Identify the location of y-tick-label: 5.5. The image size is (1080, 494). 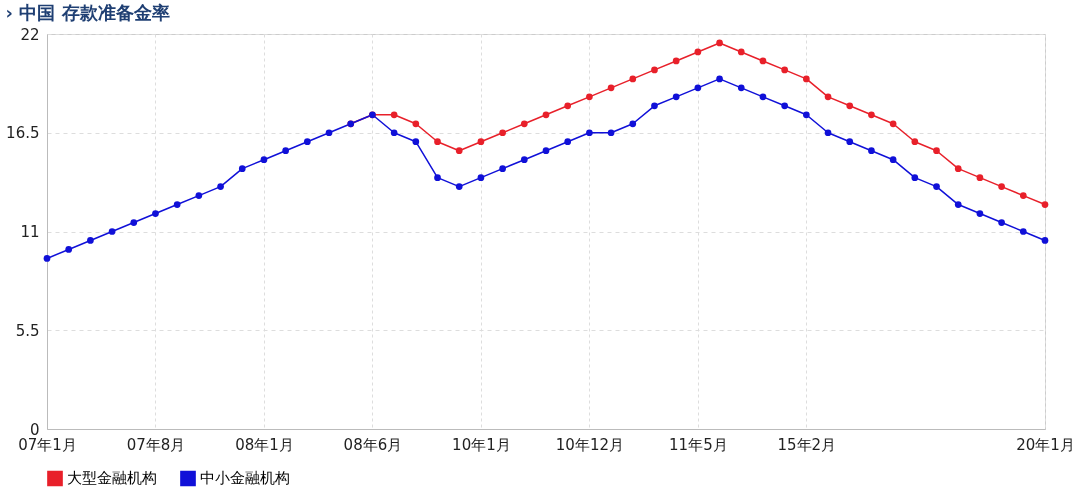
(27, 330).